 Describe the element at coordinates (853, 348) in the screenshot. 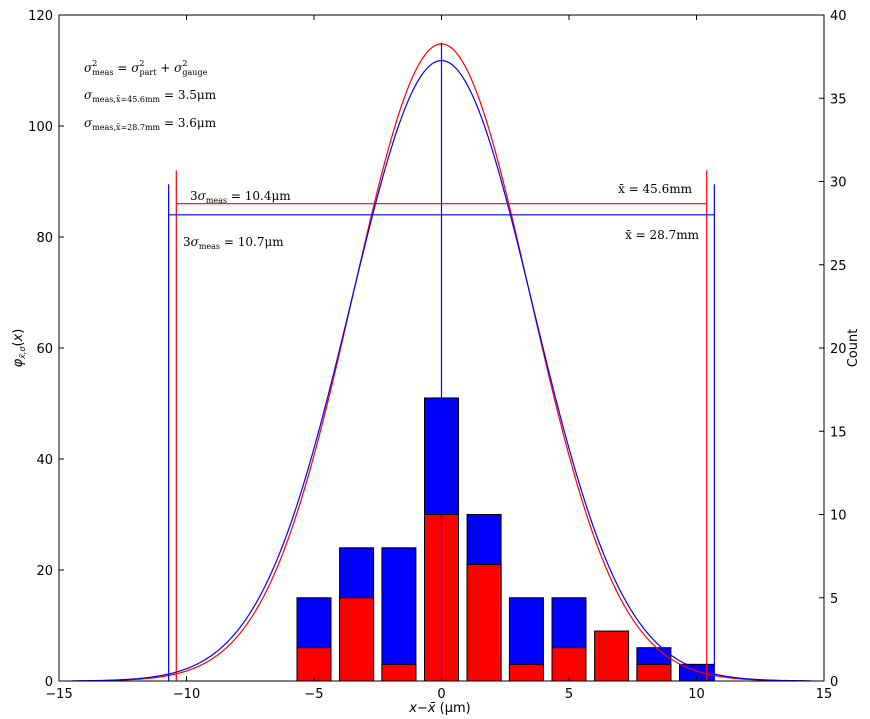

I see `y-right-axis-label: Count` at that location.